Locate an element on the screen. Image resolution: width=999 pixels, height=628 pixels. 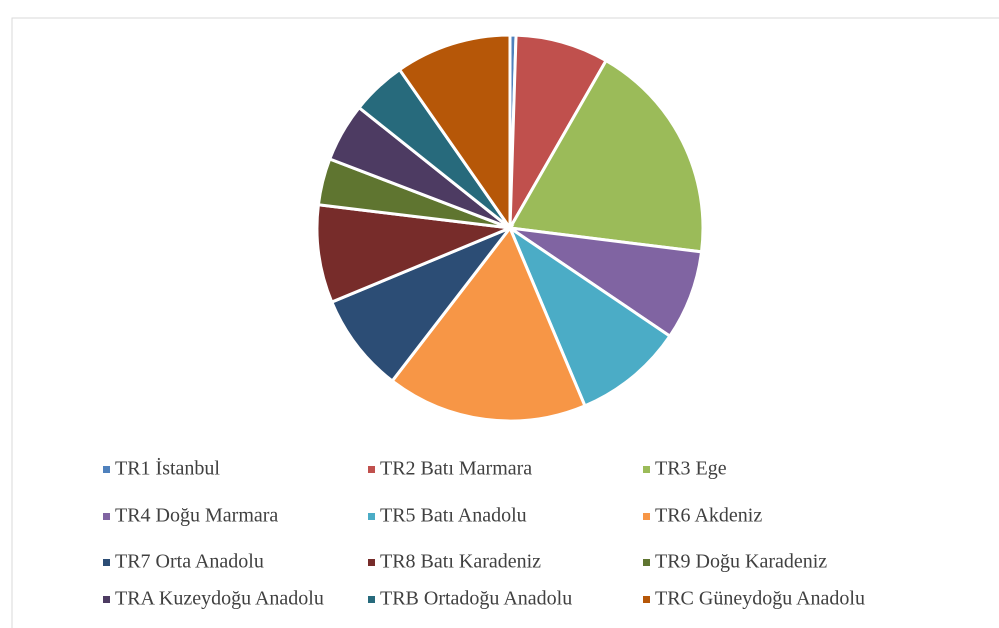
legend-label: TR5 Batı Anadolu is located at coordinates (453, 516).